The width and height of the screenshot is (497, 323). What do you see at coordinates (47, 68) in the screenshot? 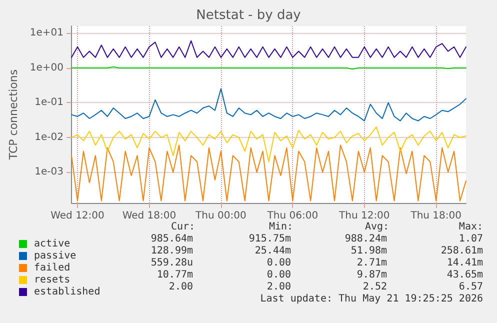
I see `y-tick-label: 1e+00` at bounding box center [47, 68].